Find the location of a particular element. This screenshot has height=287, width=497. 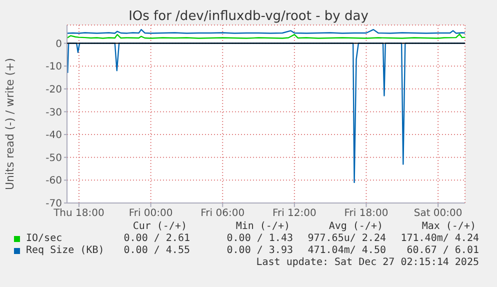

x-tick-label: Fri 00:00 is located at coordinates (150, 214).